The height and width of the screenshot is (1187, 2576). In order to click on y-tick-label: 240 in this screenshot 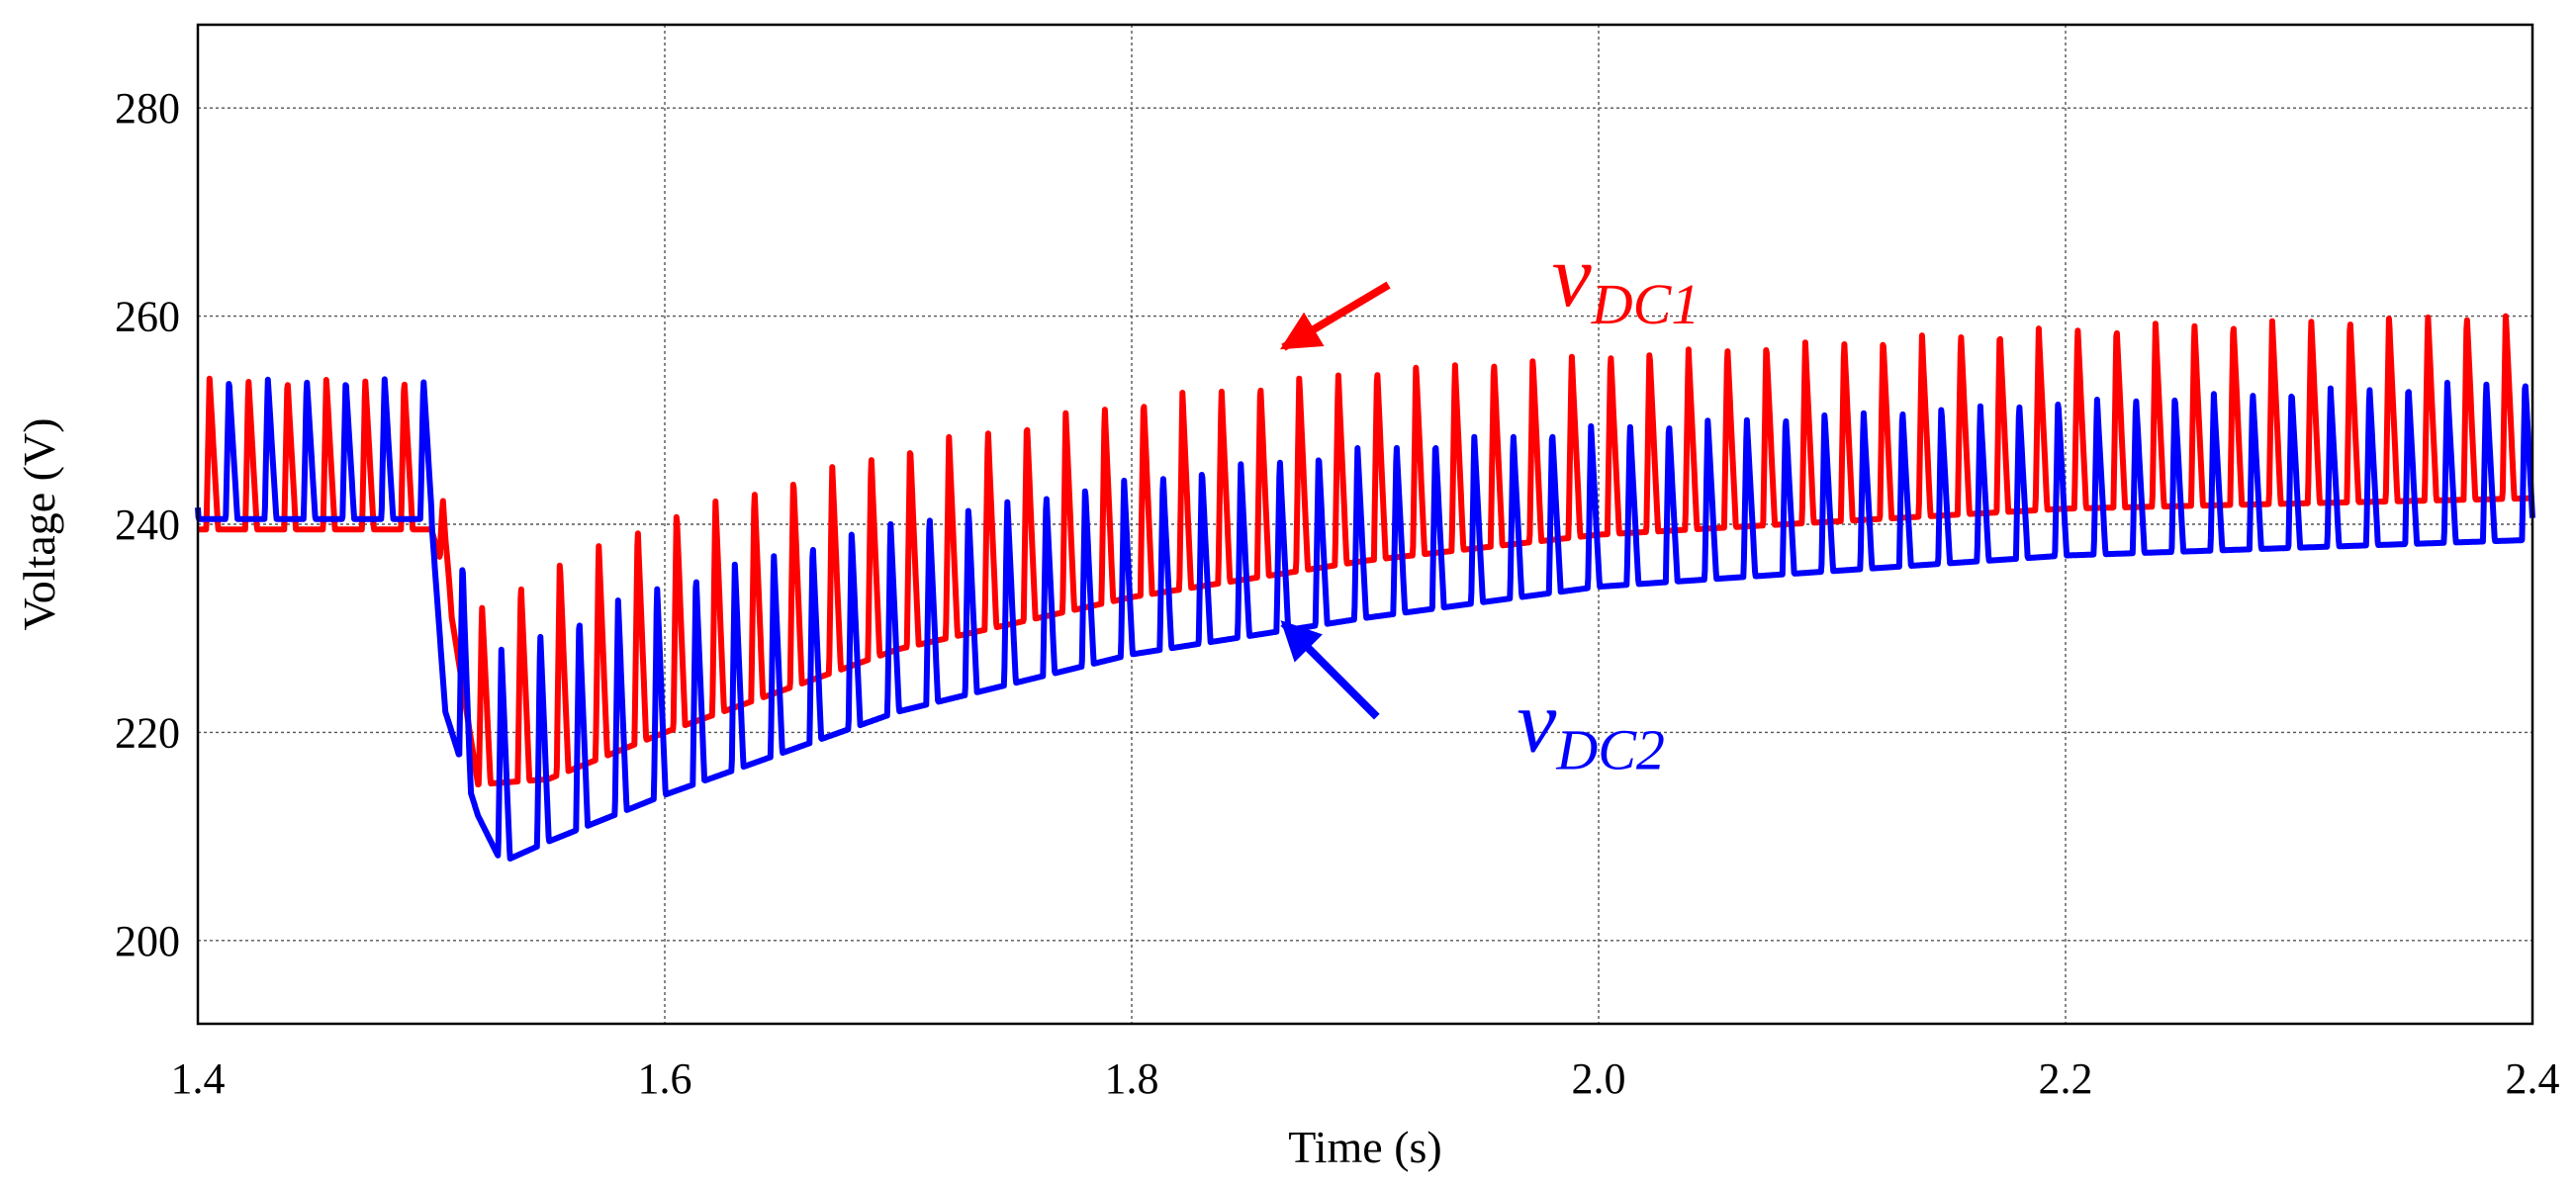, I will do `click(147, 525)`.